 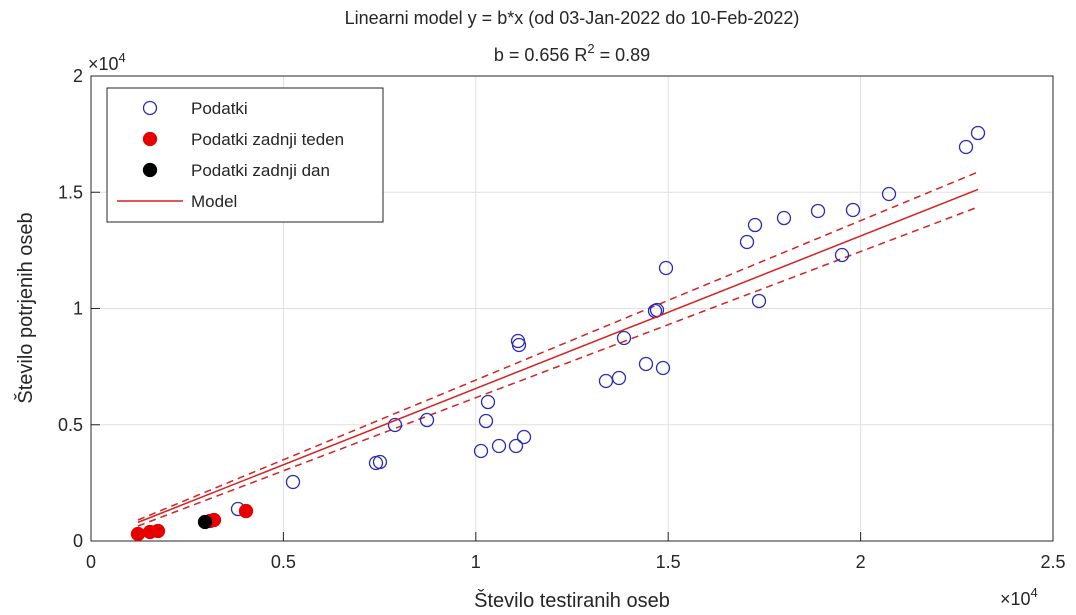 I want to click on legend-label: Podatki zadnji teden, so click(x=267, y=139).